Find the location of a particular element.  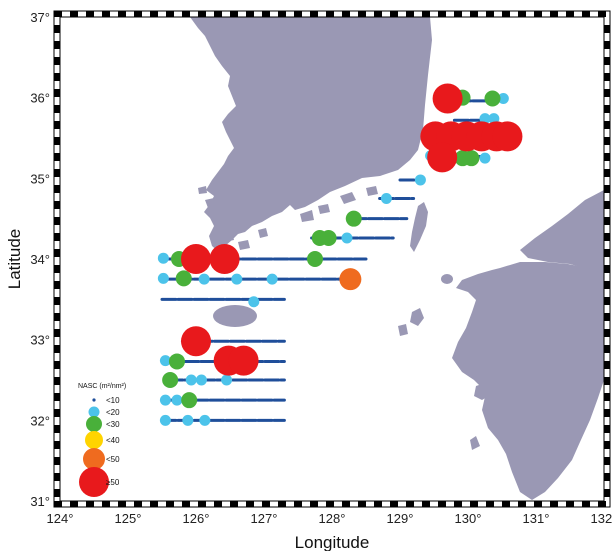

legend-symbol-lt40 is located at coordinates (94, 440).